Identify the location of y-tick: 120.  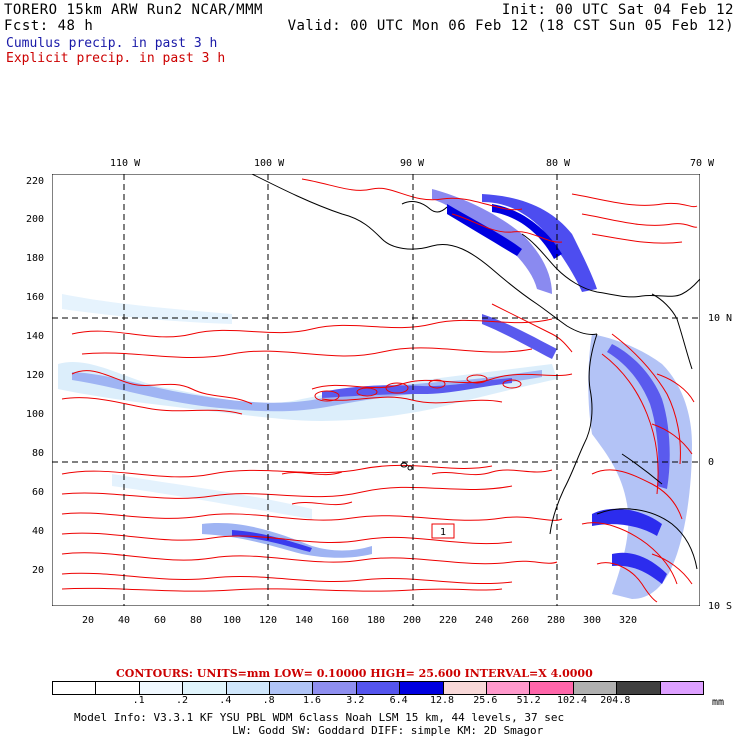
(35, 375).